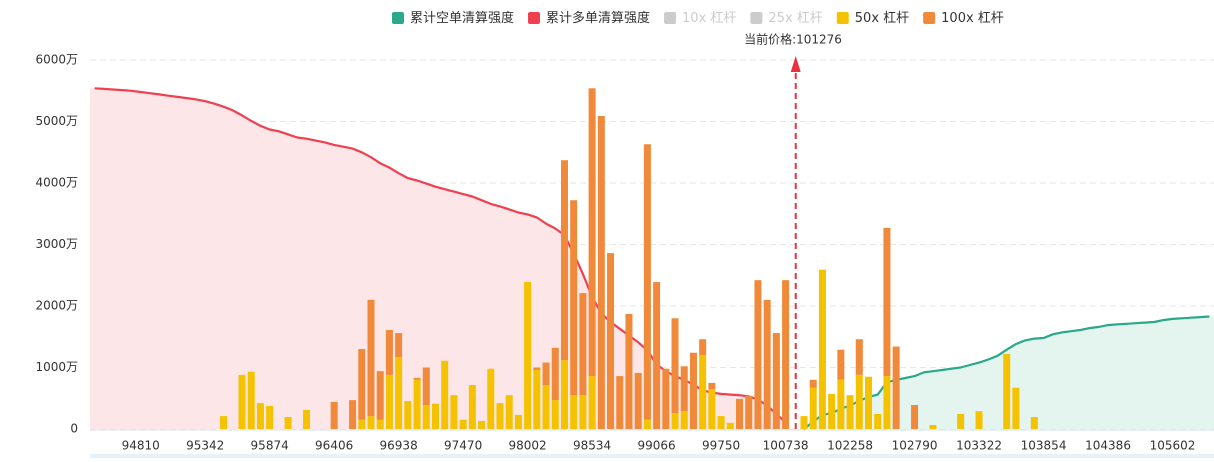 This screenshot has width=1214, height=462. I want to click on legend-label: 100x 杠杆, so click(972, 18).